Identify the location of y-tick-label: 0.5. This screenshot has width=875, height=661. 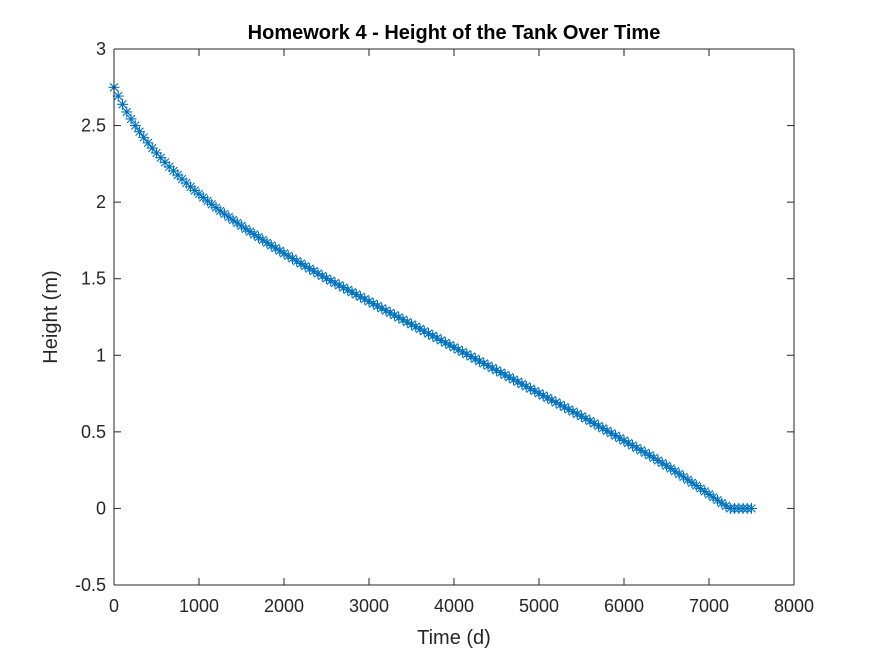
(93, 432).